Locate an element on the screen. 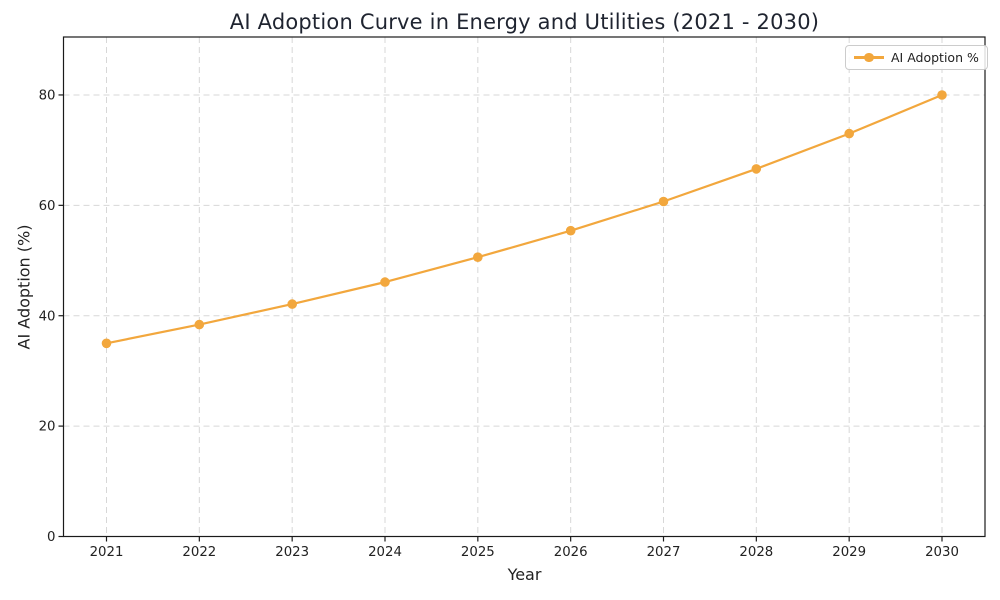  legend: AI Adoption % is located at coordinates (916, 57).